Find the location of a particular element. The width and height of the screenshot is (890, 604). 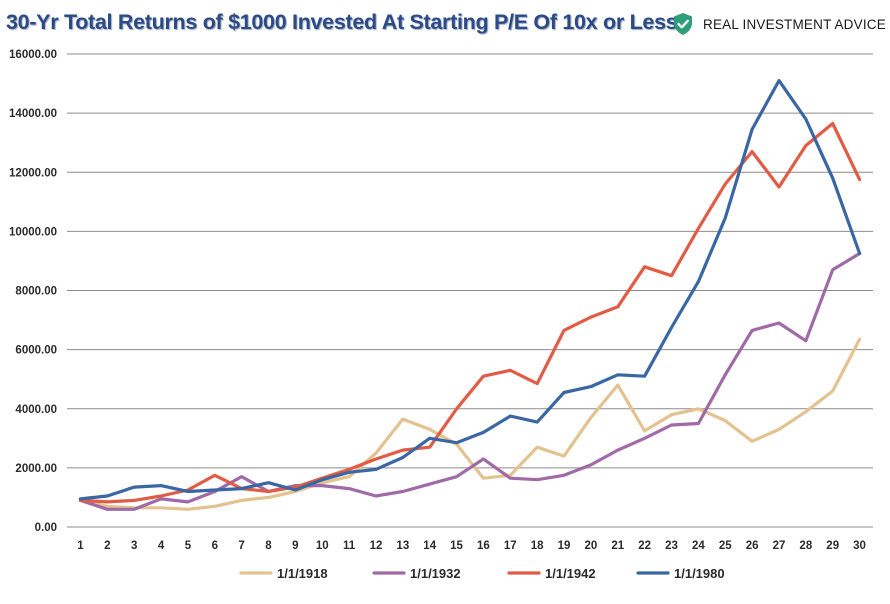

y-tick-label: 4000.00 is located at coordinates (36, 410).